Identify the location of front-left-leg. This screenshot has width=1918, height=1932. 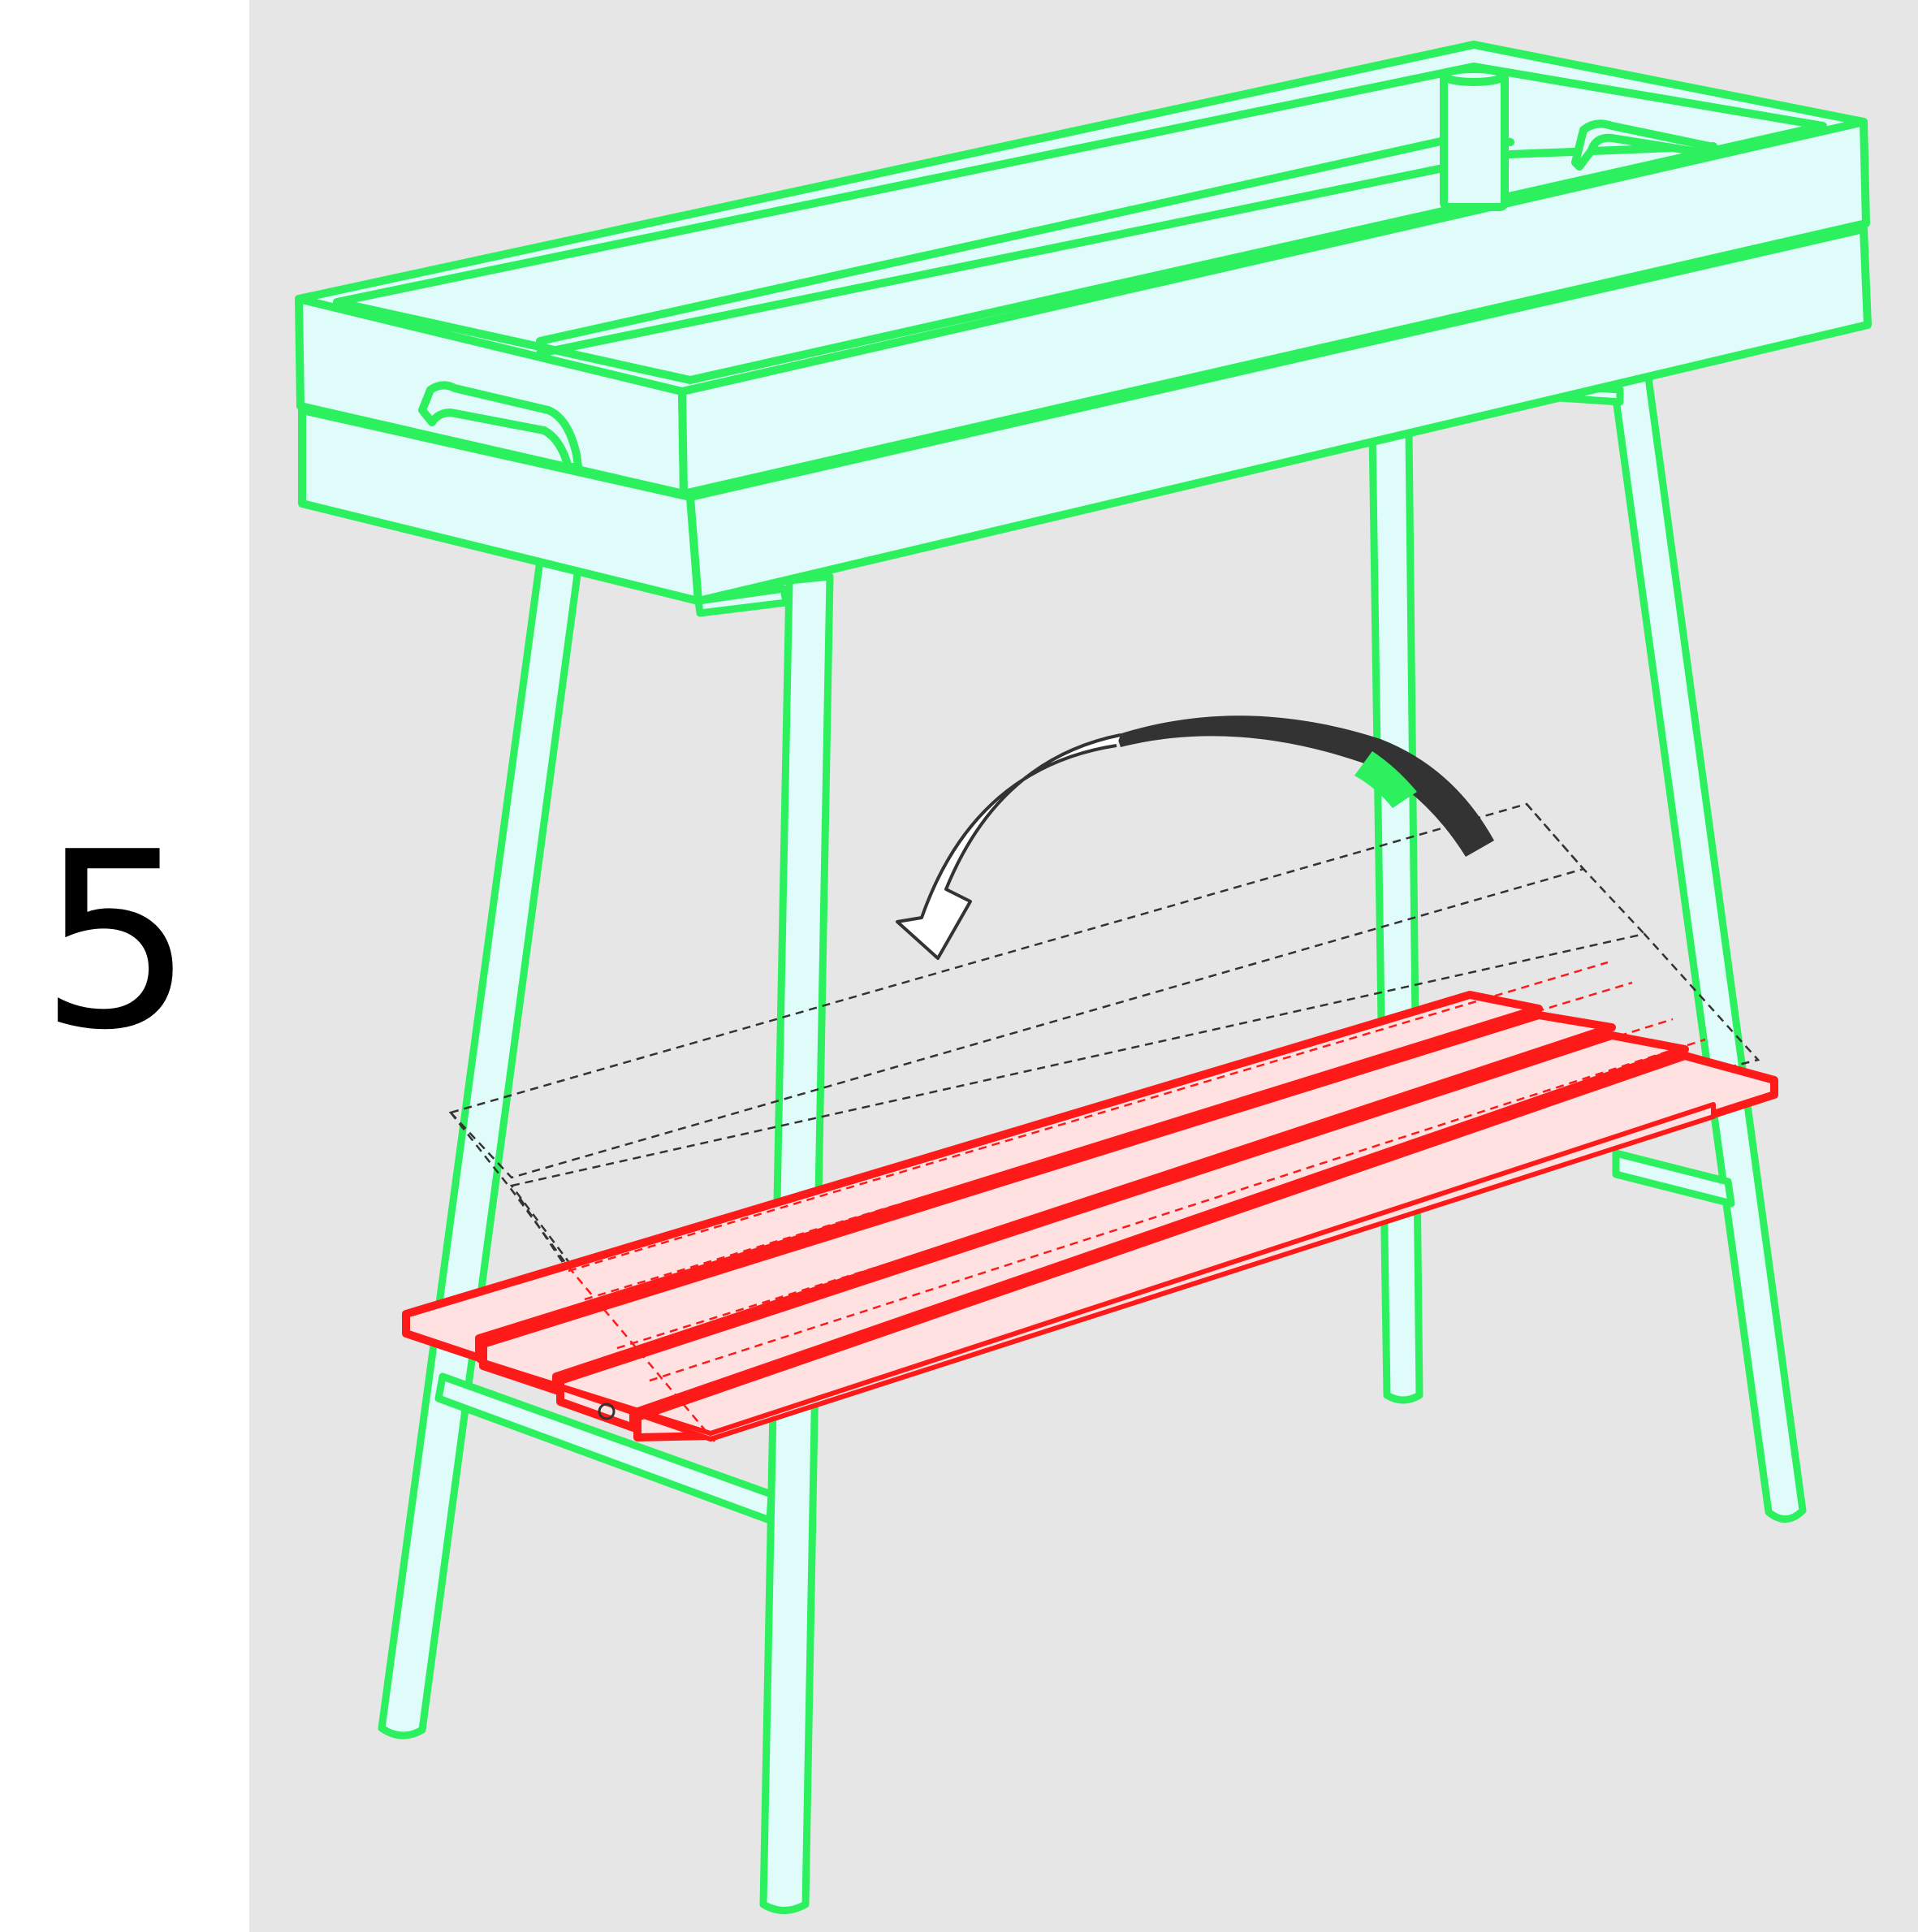
(480, 1148).